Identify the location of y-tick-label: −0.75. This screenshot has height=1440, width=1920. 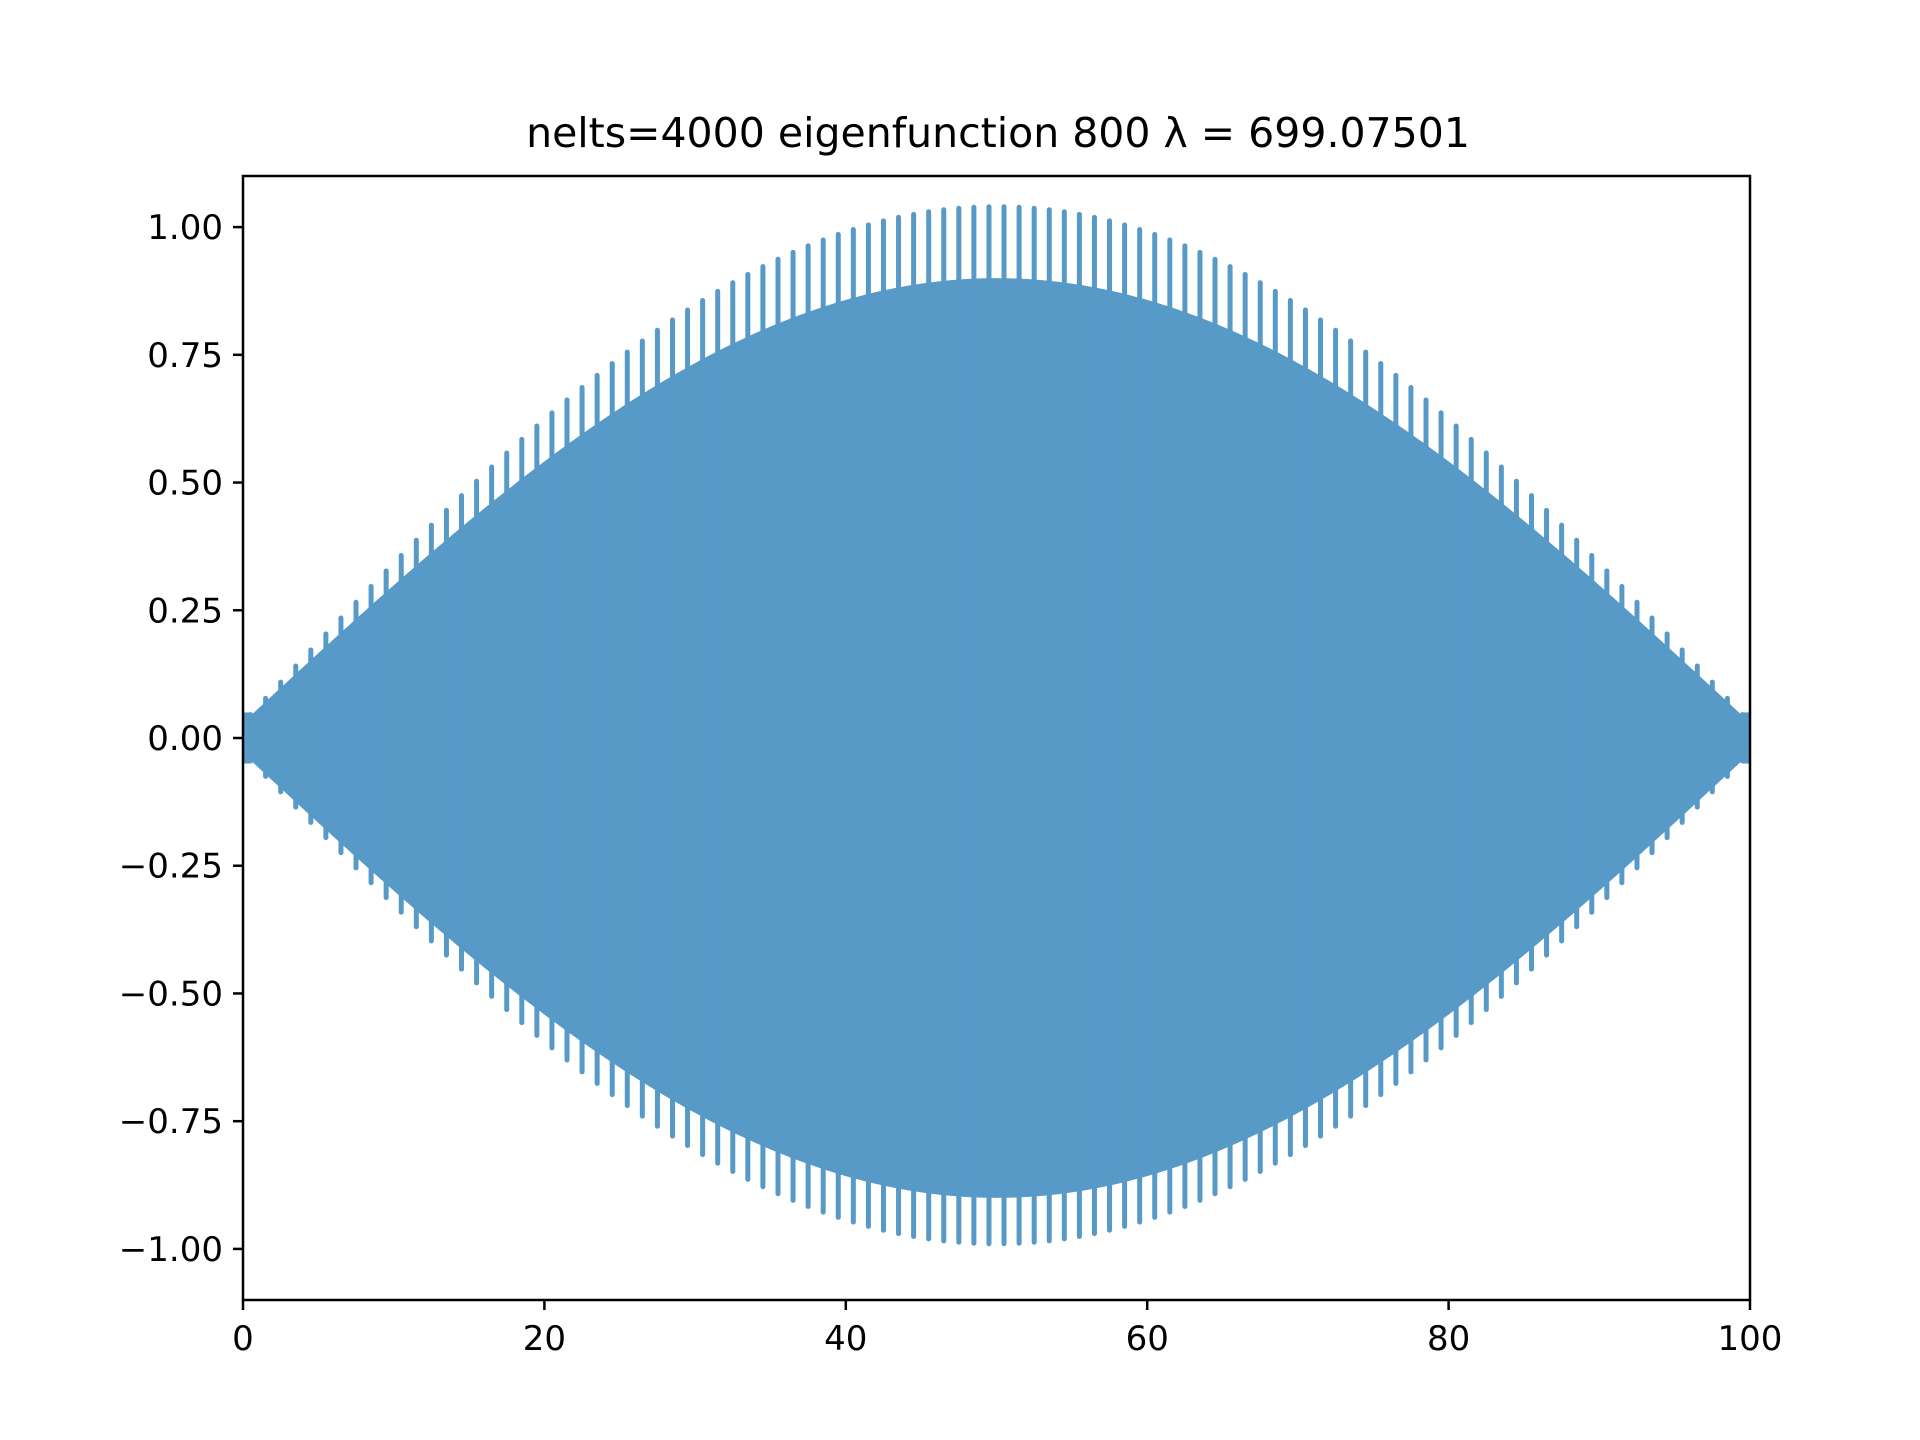
(171, 1122).